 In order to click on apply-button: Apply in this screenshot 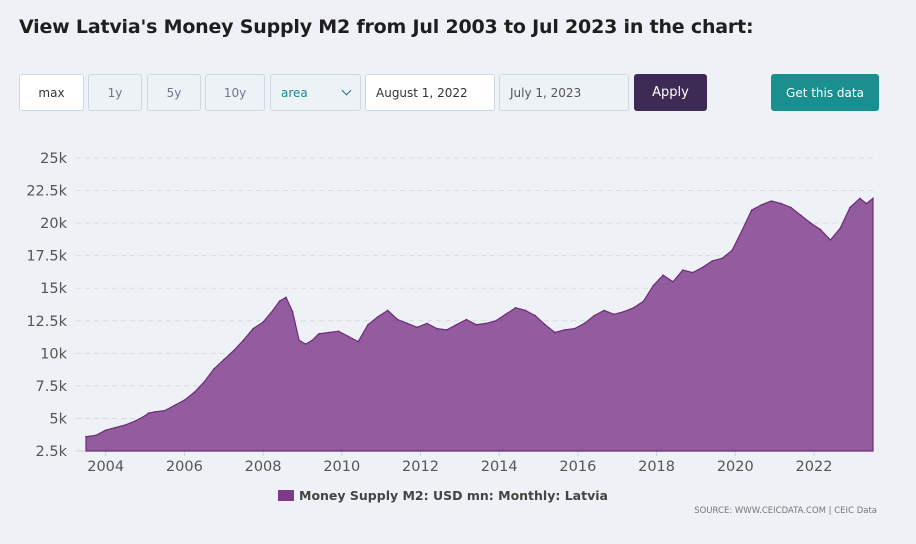, I will do `click(670, 92)`.